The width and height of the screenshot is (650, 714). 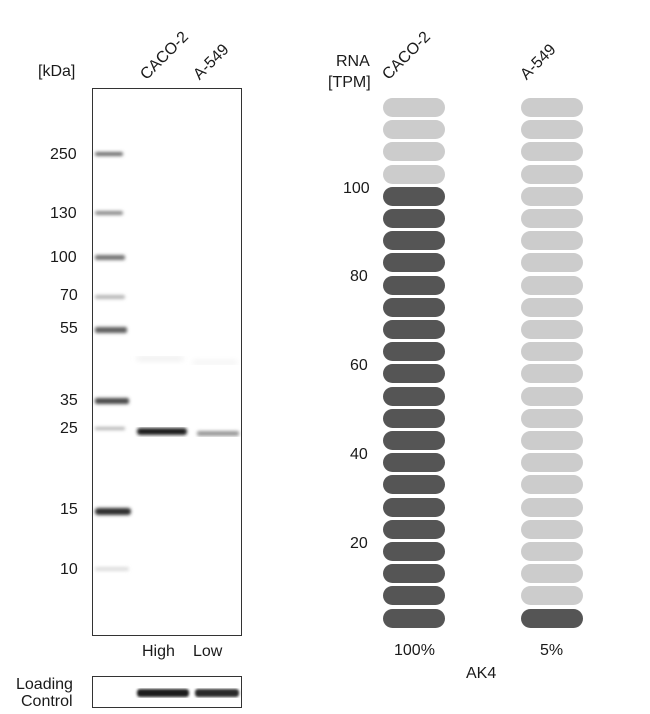 I want to click on loading-control-blot, so click(x=167, y=692).